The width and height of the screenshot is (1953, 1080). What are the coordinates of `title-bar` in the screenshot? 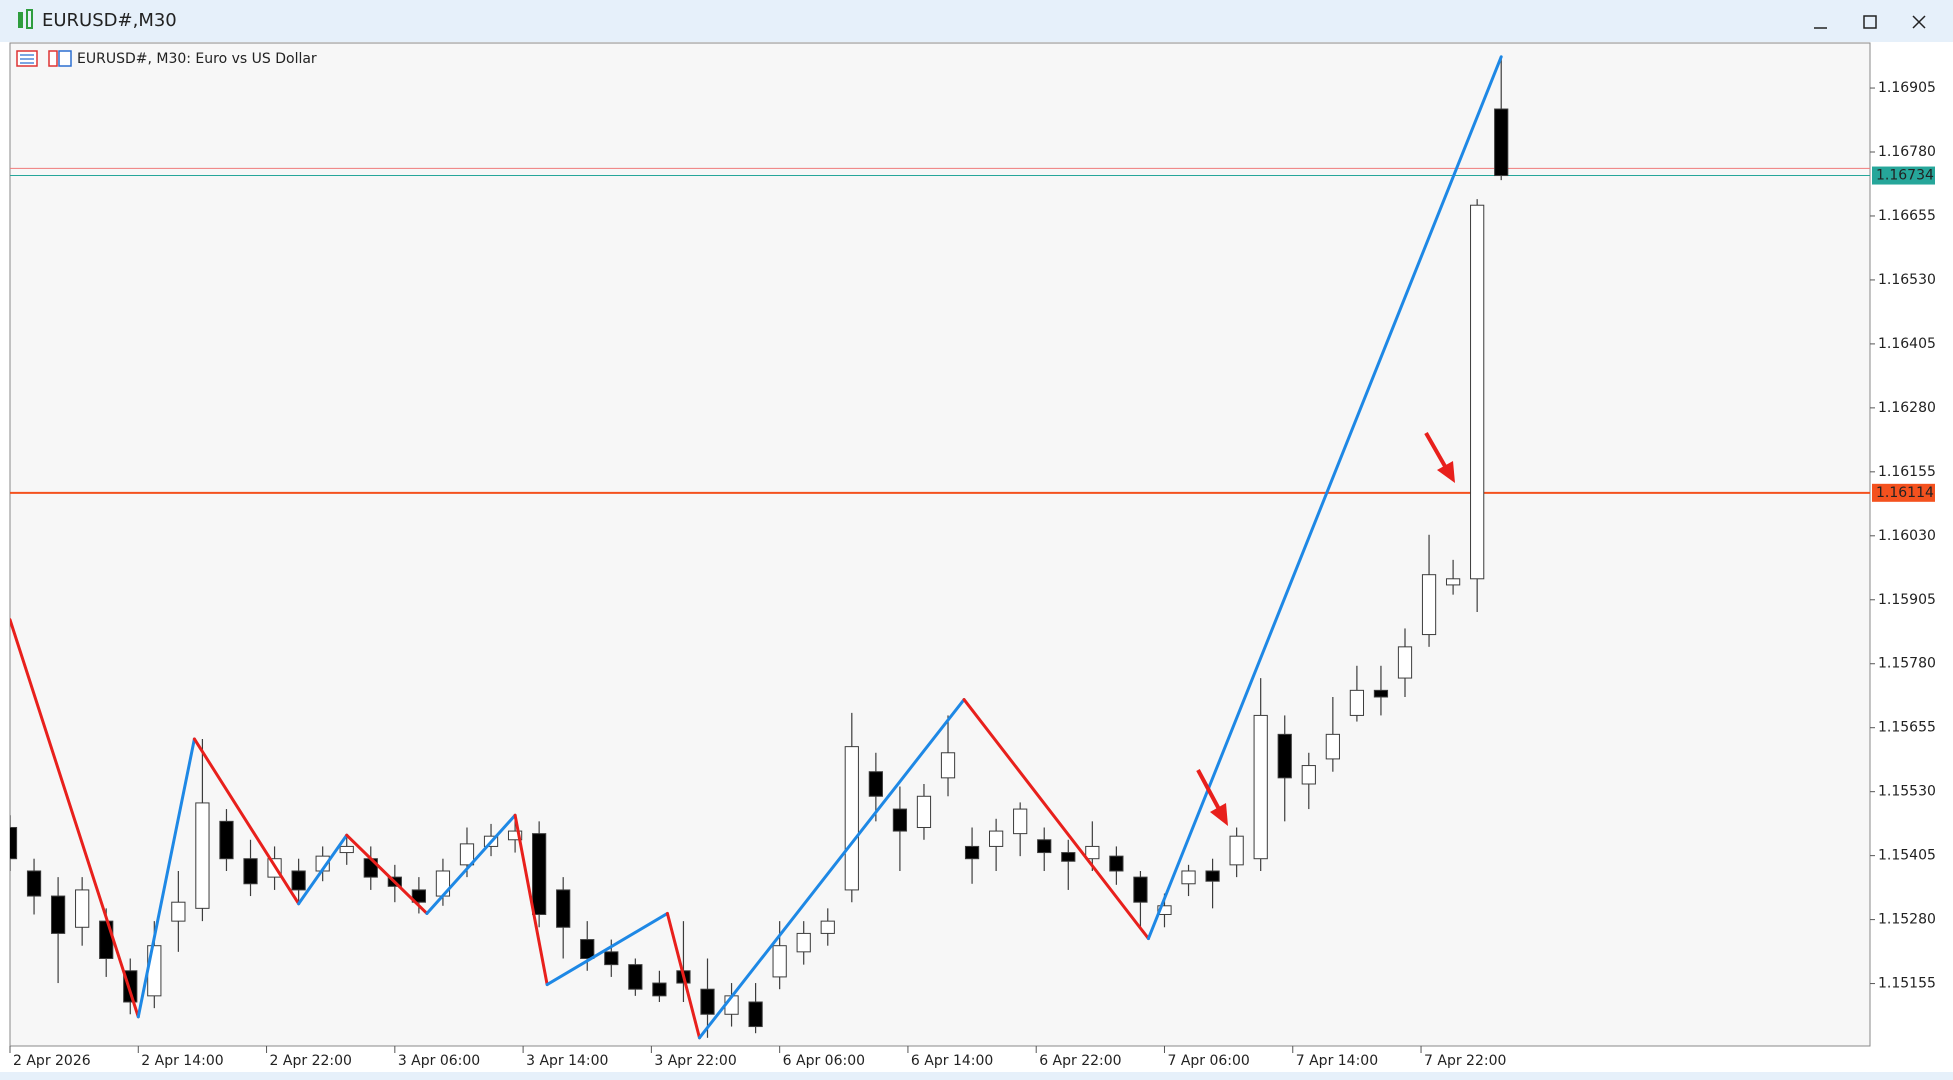 It's located at (976, 21).